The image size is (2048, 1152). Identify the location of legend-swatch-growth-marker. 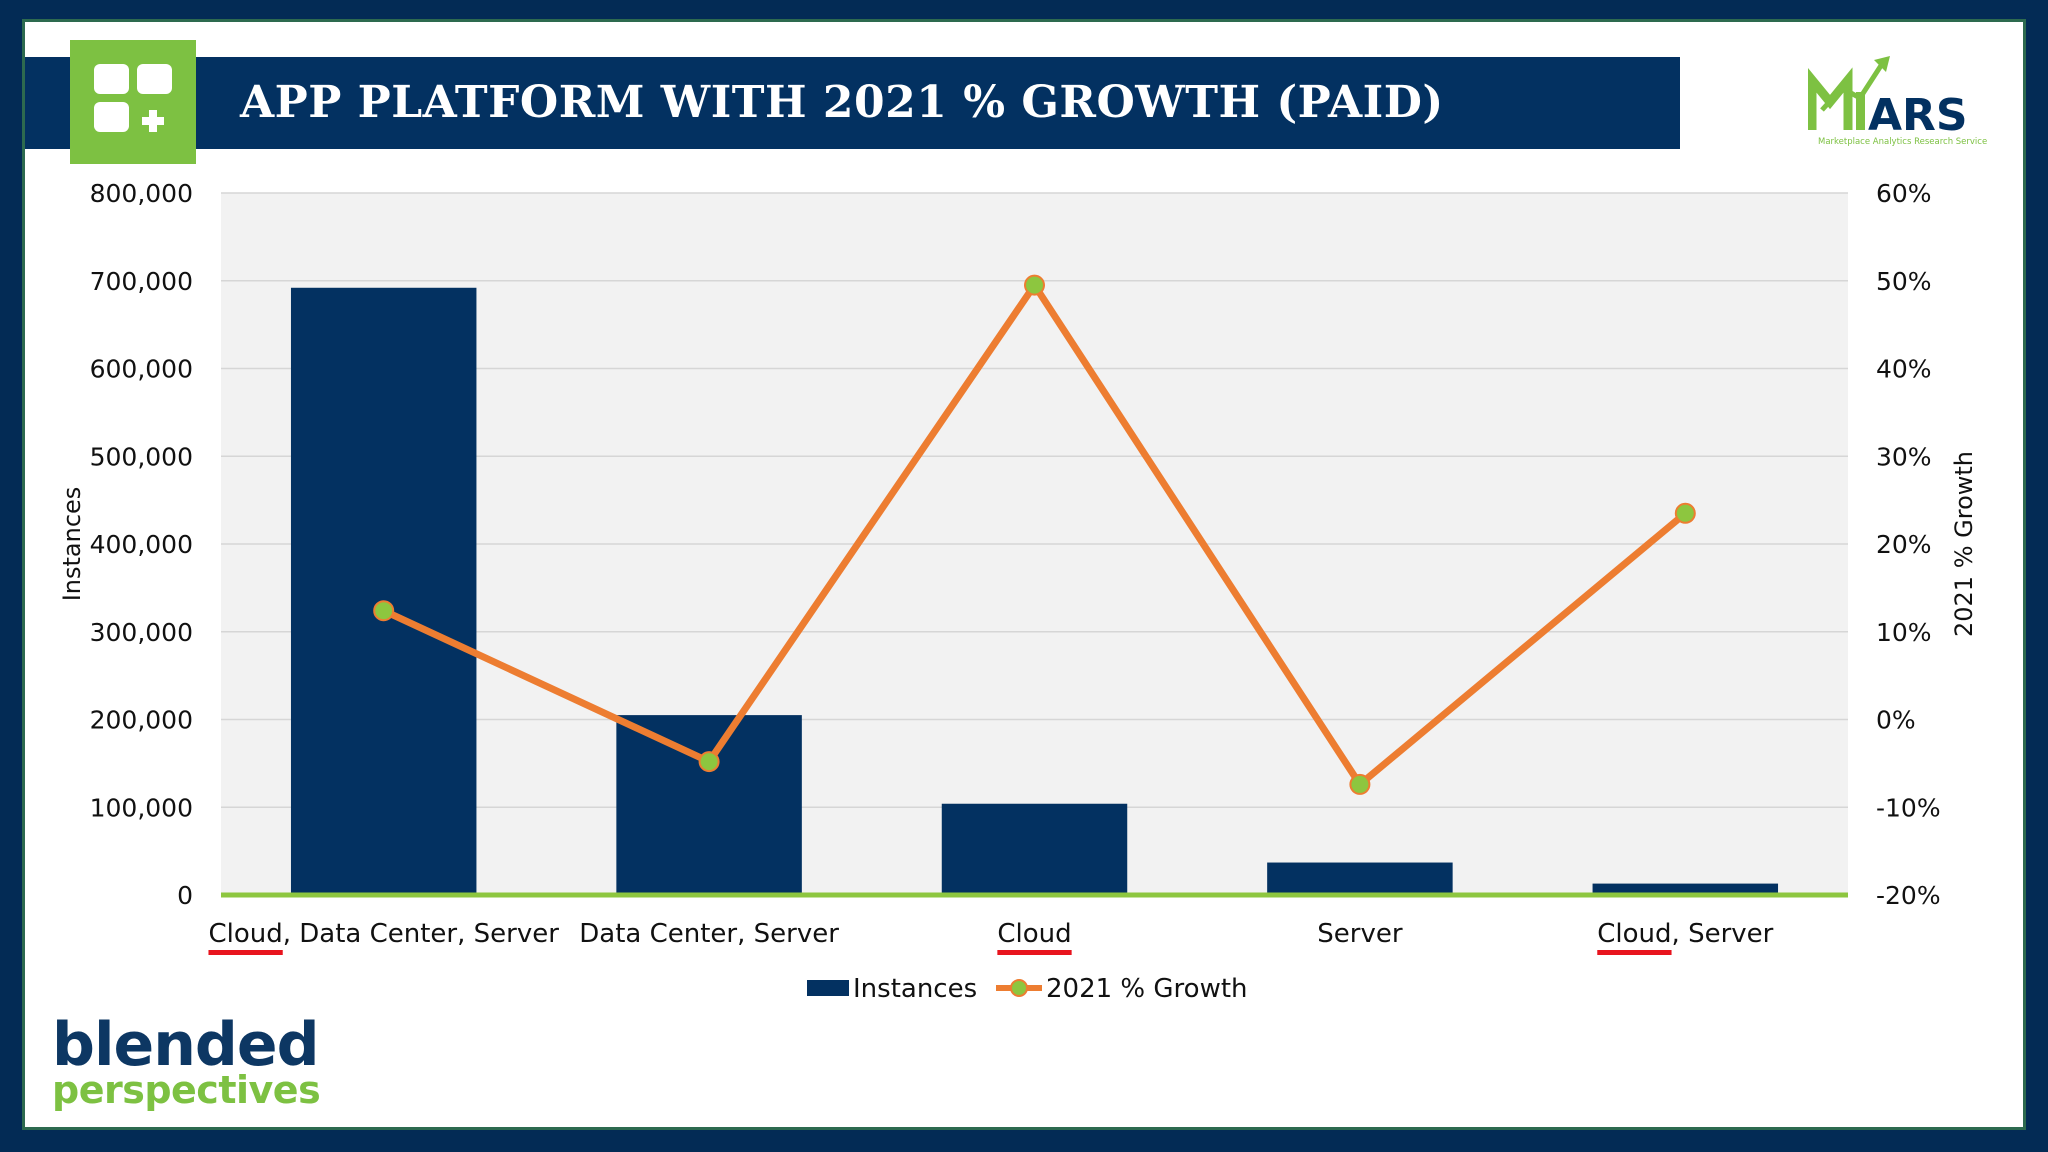
(1019, 988).